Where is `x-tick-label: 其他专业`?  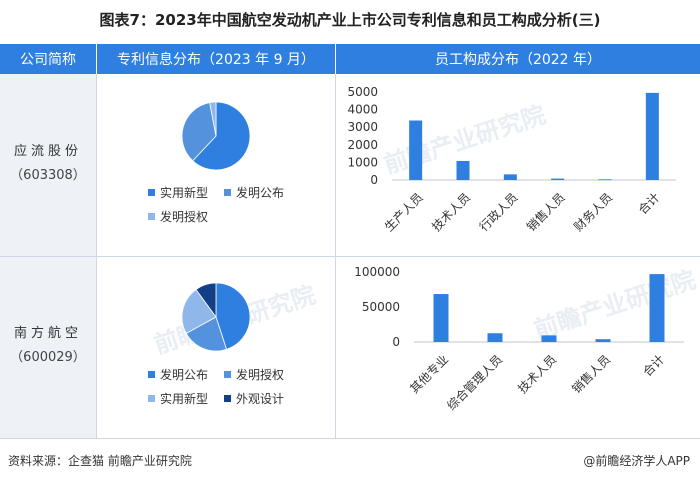
x-tick-label: 其他专业 is located at coordinates (429, 374).